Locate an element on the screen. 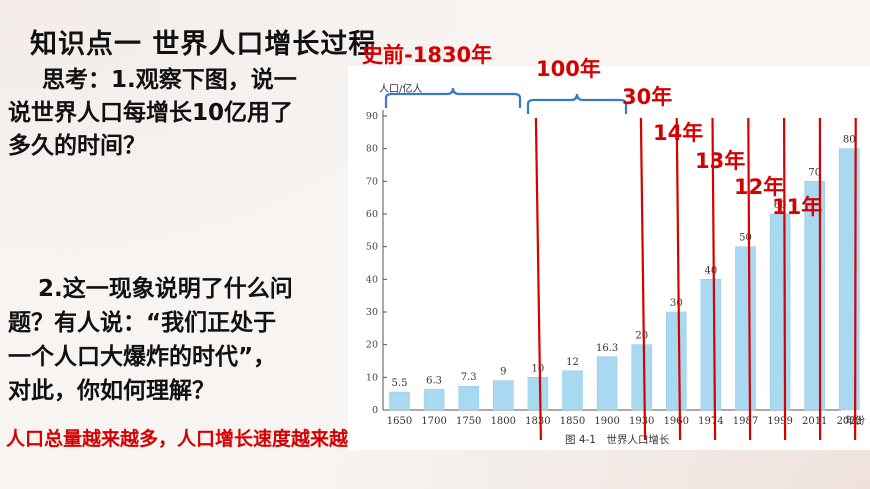  bar-value-label: 50 is located at coordinates (745, 238).